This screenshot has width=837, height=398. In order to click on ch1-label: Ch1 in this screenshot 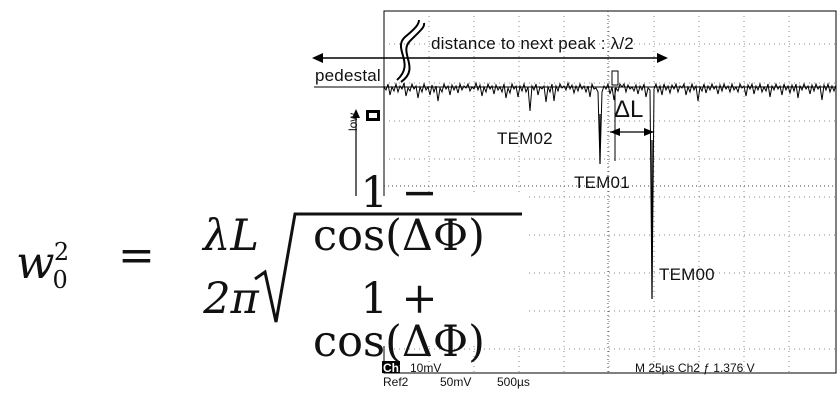, I will do `click(394, 368)`.